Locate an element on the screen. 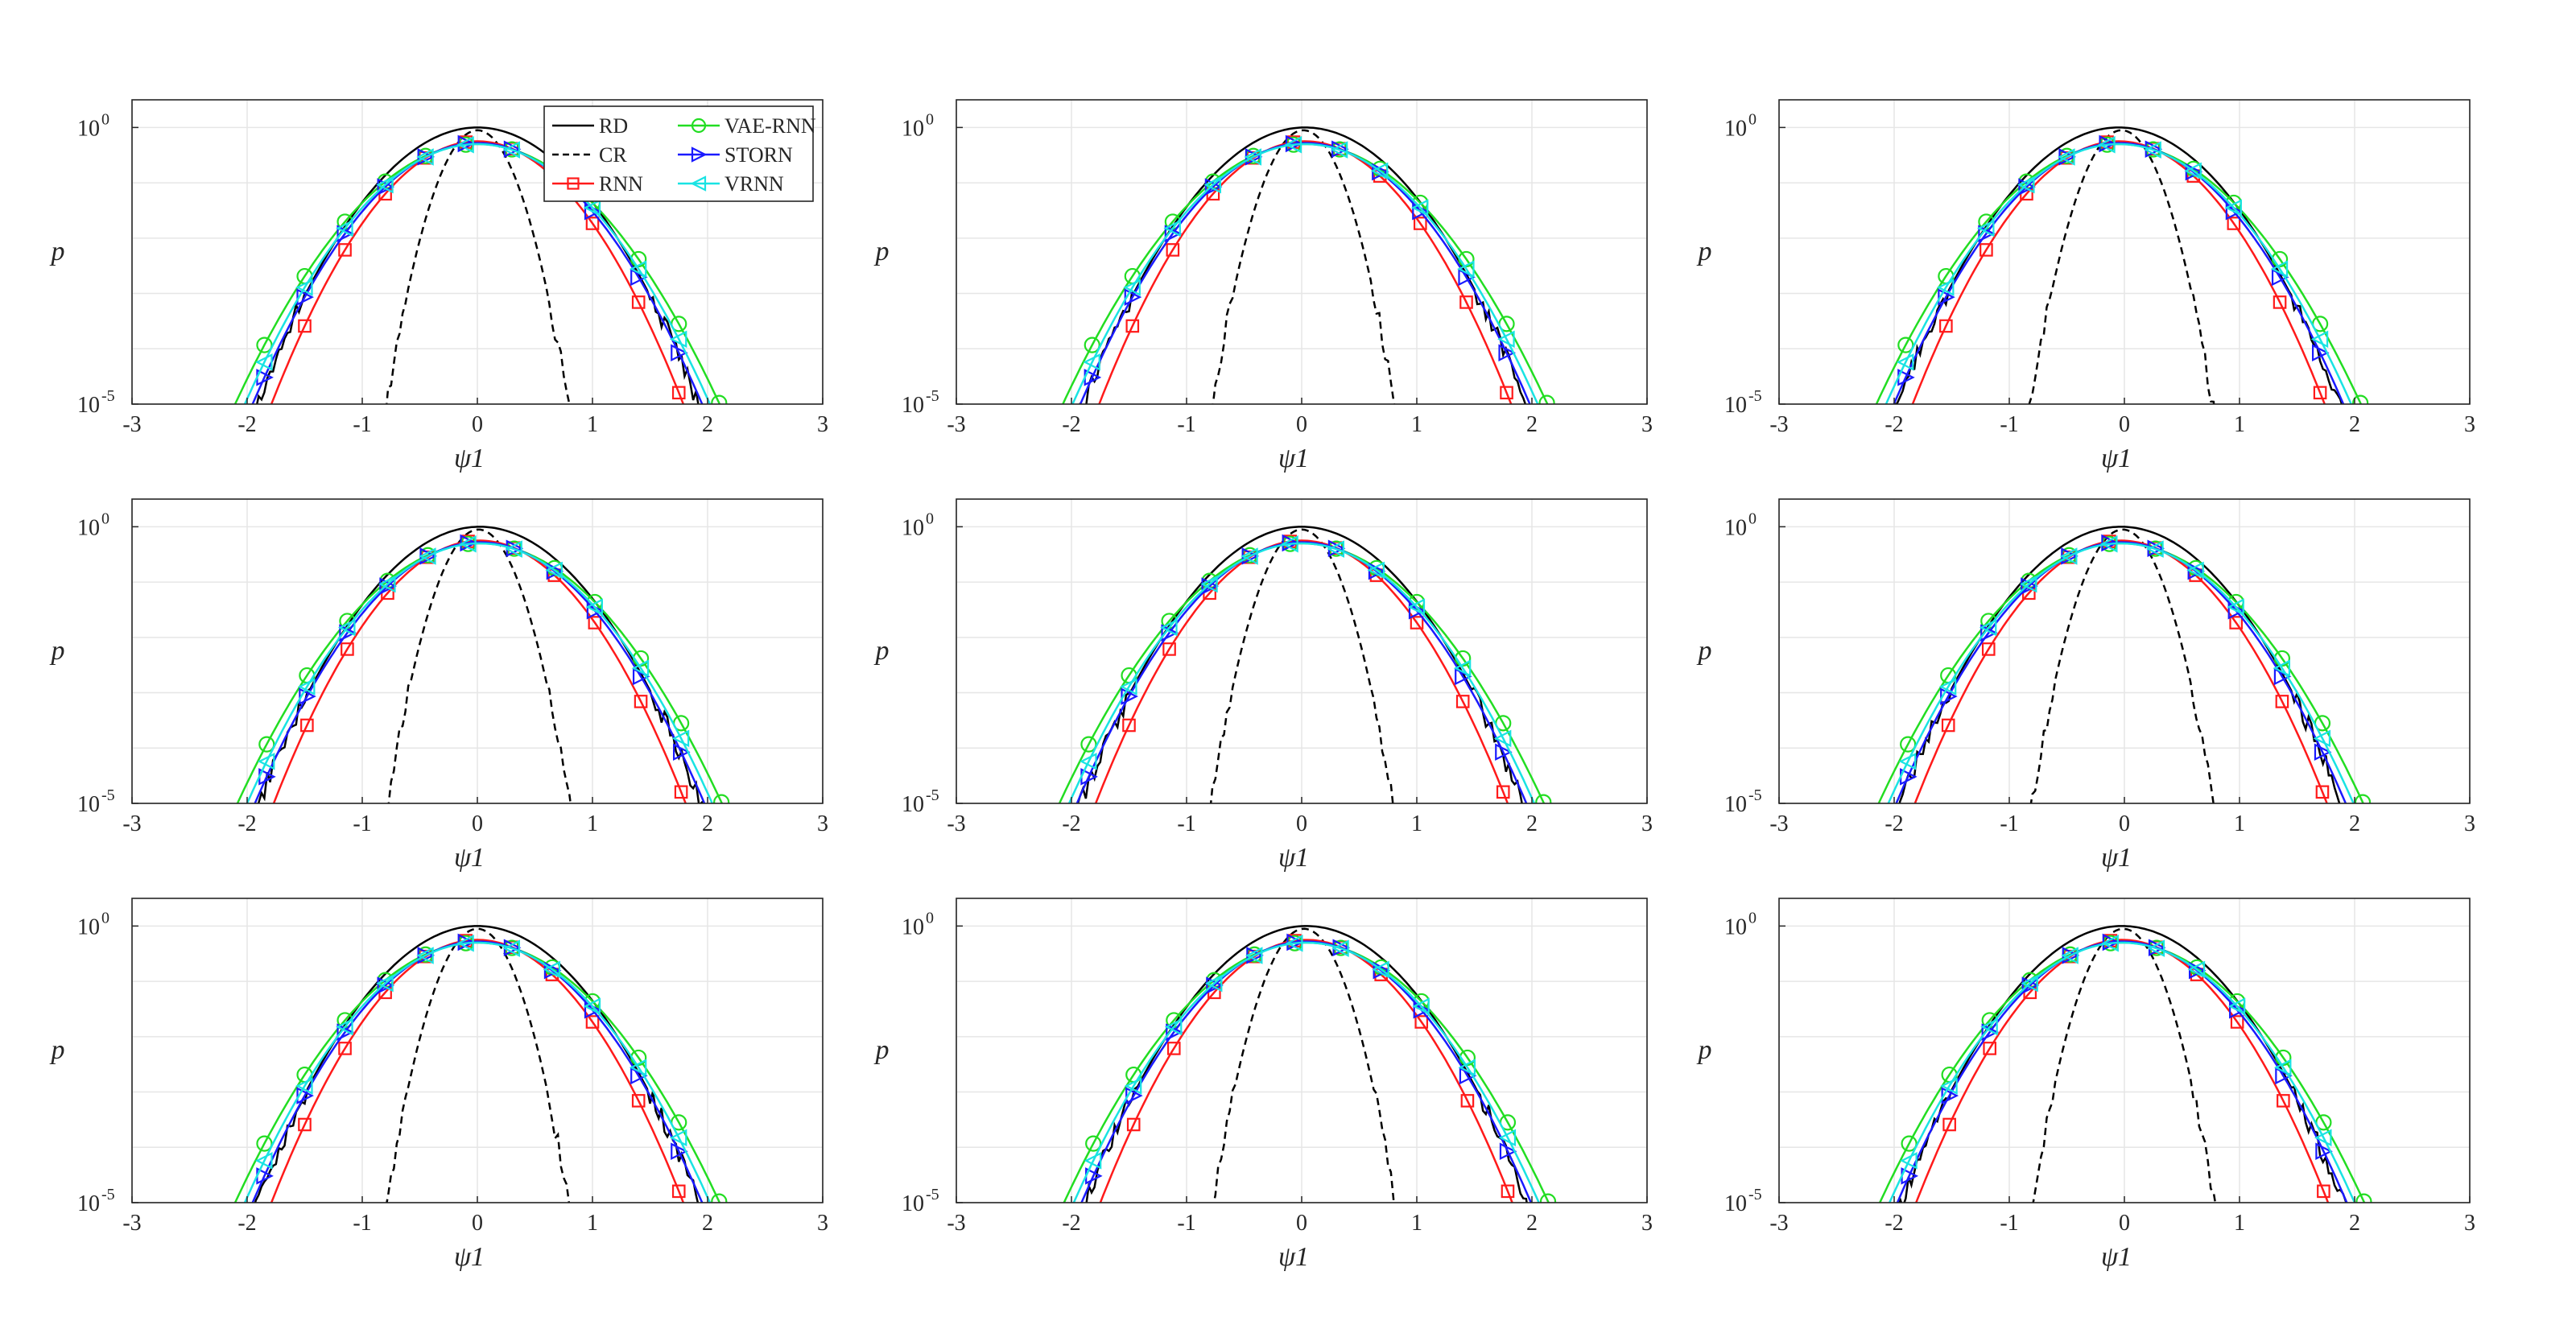  y-tick-exponent: -5 is located at coordinates (108, 795).